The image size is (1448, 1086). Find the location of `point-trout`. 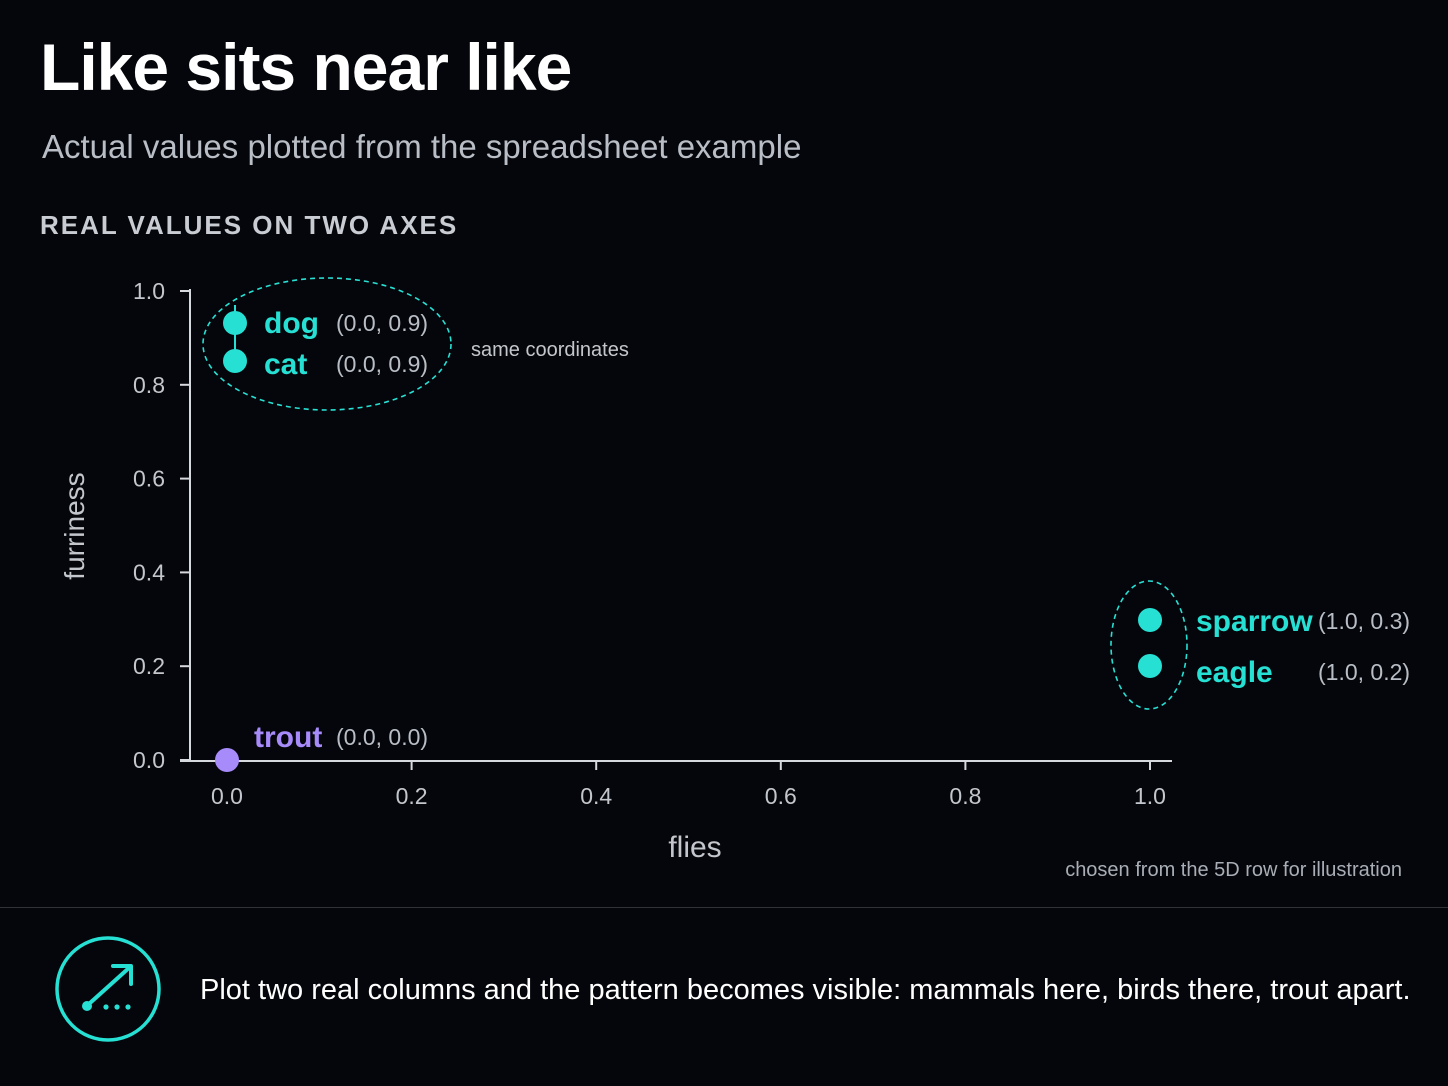

point-trout is located at coordinates (227, 760).